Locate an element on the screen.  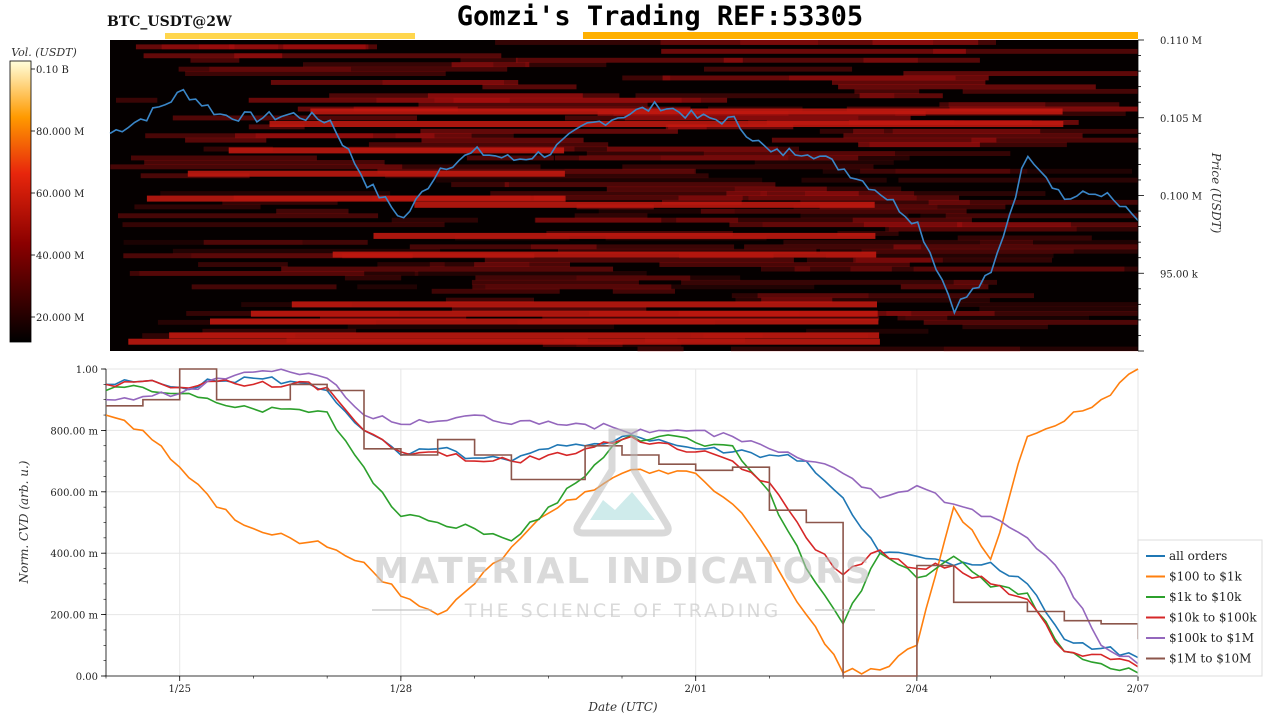
colorbar-tick-label: 20.000 M is located at coordinates (60, 318).